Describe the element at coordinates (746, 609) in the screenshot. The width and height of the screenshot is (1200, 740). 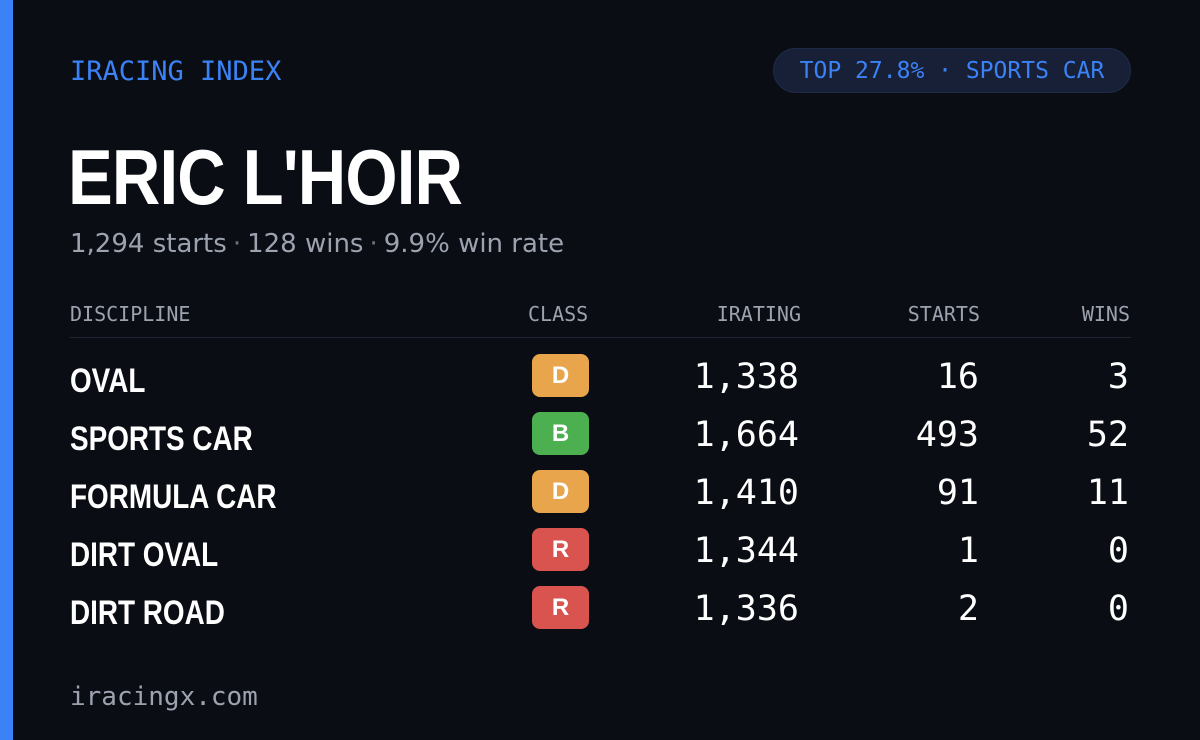
I see `irating-value: 1,336` at that location.